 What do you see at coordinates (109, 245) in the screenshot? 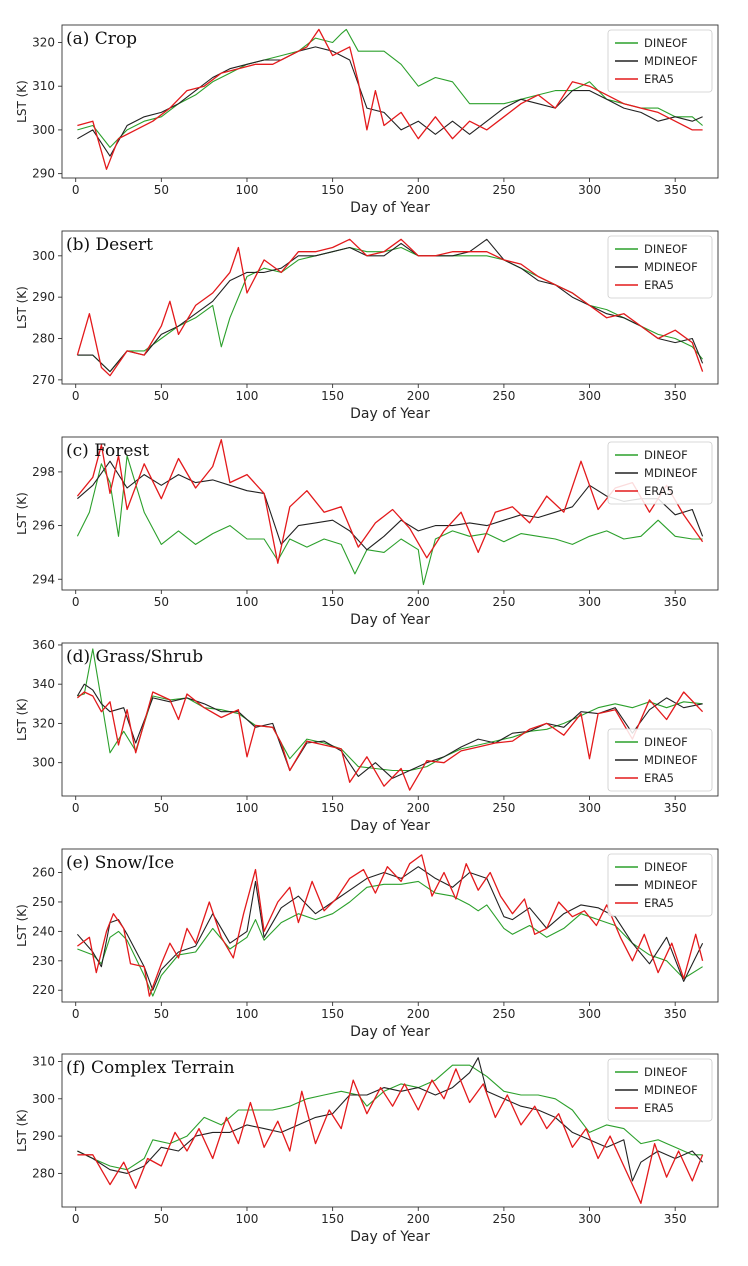
I see `panel-title: (b) Desert` at bounding box center [109, 245].